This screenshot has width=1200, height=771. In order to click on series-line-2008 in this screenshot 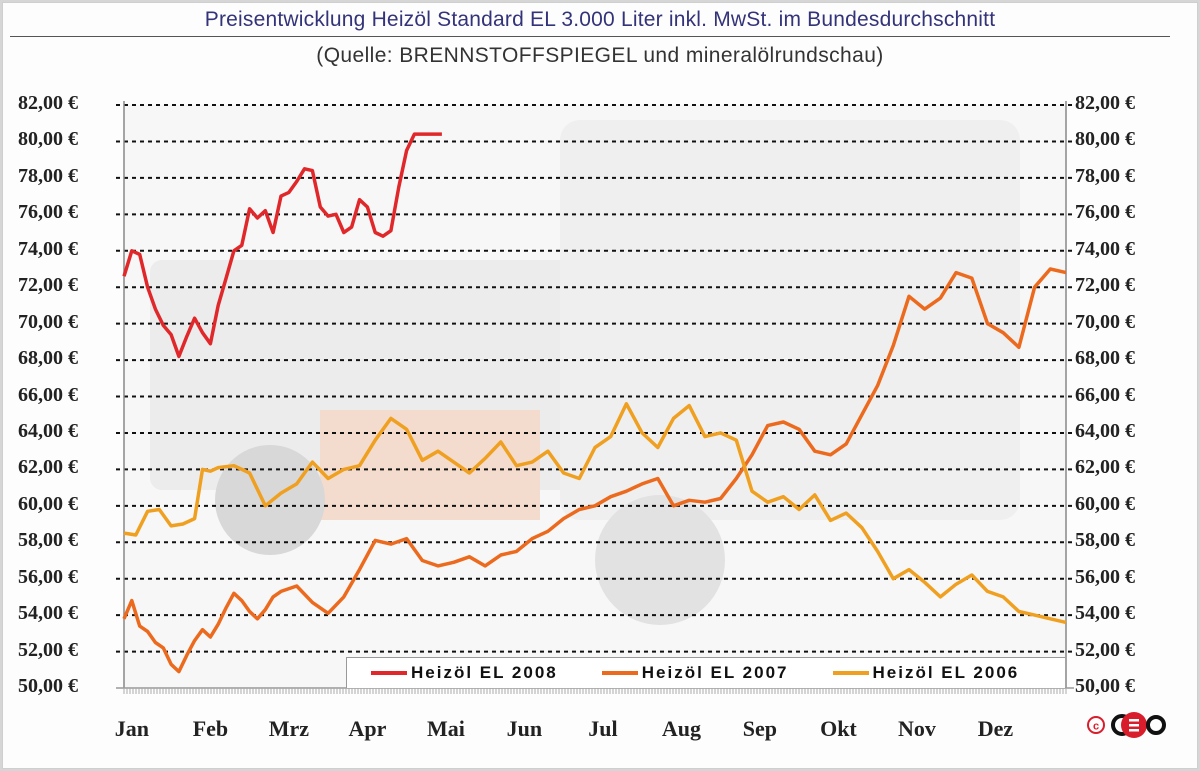, I will do `click(282, 245)`.